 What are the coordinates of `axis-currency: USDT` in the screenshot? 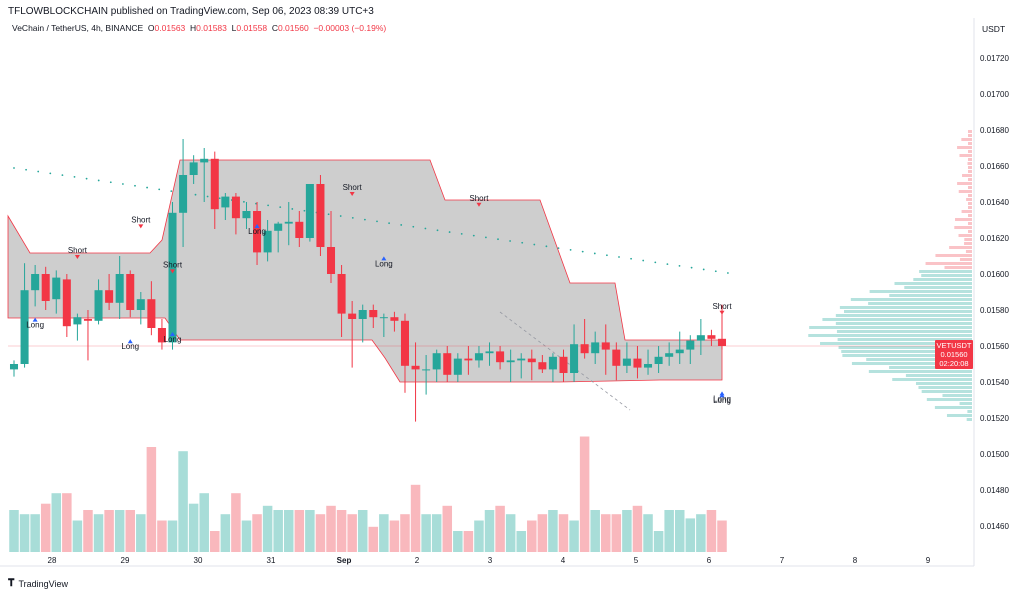 It's located at (994, 29).